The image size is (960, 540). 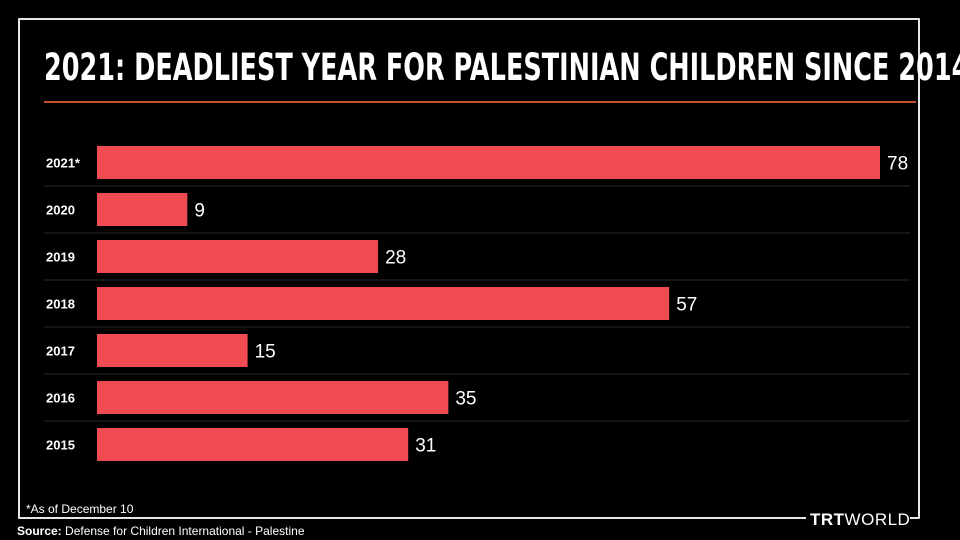 What do you see at coordinates (897, 164) in the screenshot?
I see `value-label: 78` at bounding box center [897, 164].